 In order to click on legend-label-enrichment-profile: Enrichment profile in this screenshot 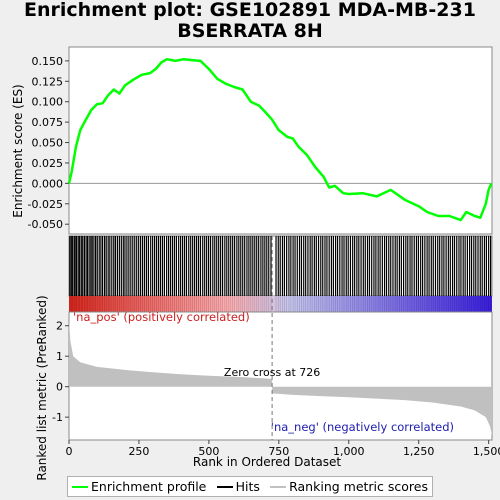, I will do `click(149, 486)`.